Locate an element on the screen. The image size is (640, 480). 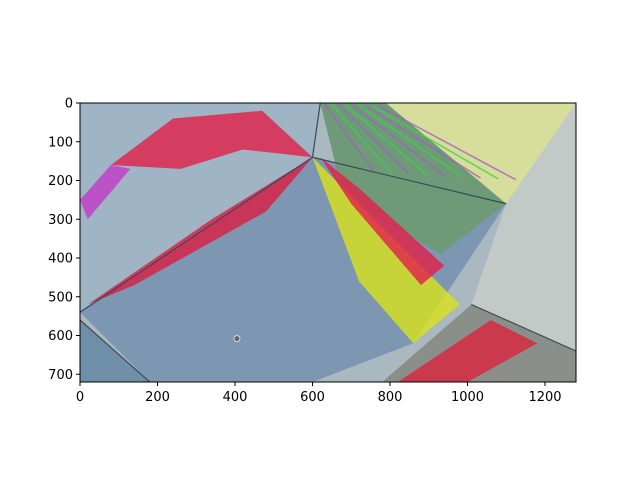
tile-stripes is located at coordinates (420, 142).